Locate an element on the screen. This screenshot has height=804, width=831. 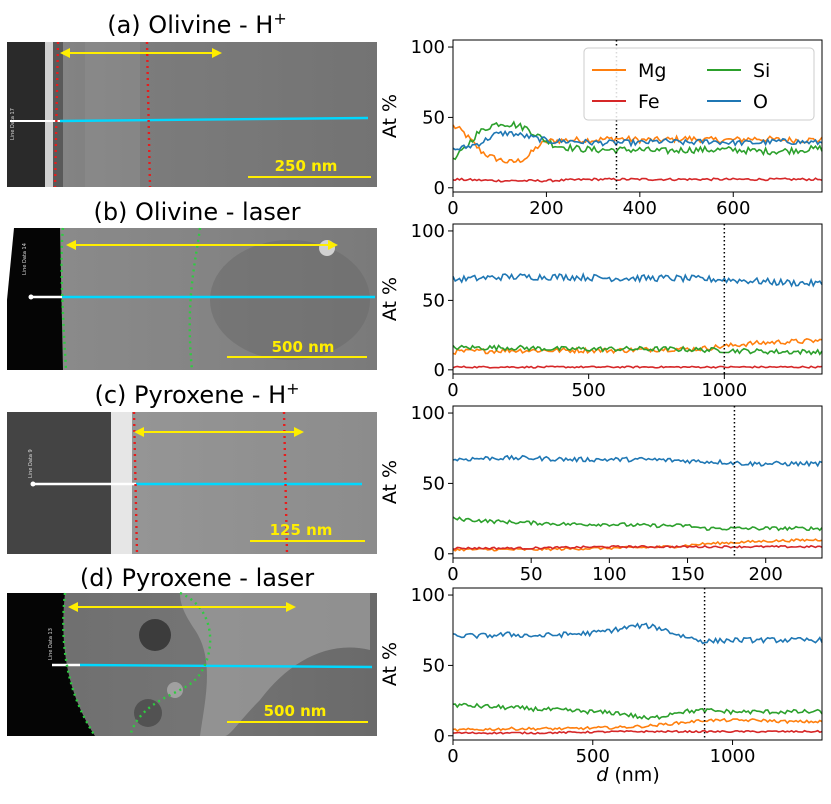
micrograph-b-scalebar-label: 500 nm is located at coordinates (303, 347).